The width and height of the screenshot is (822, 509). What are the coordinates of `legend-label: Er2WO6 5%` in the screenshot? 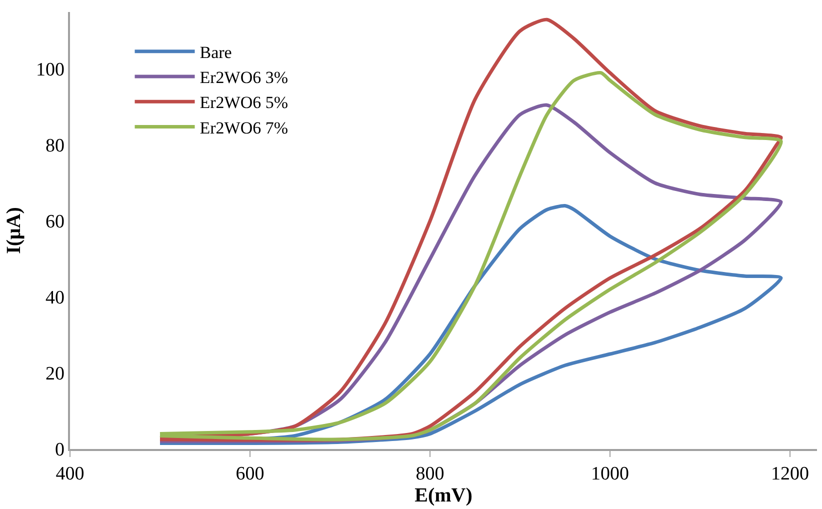 It's located at (244, 102).